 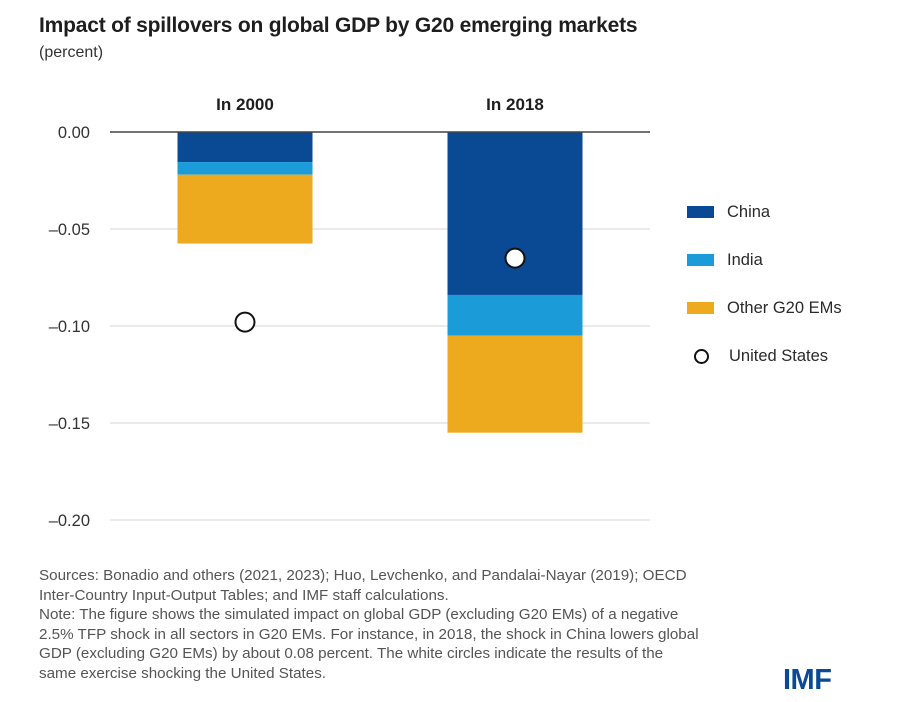 I want to click on y-tick-label: 0.00, so click(x=74, y=133).